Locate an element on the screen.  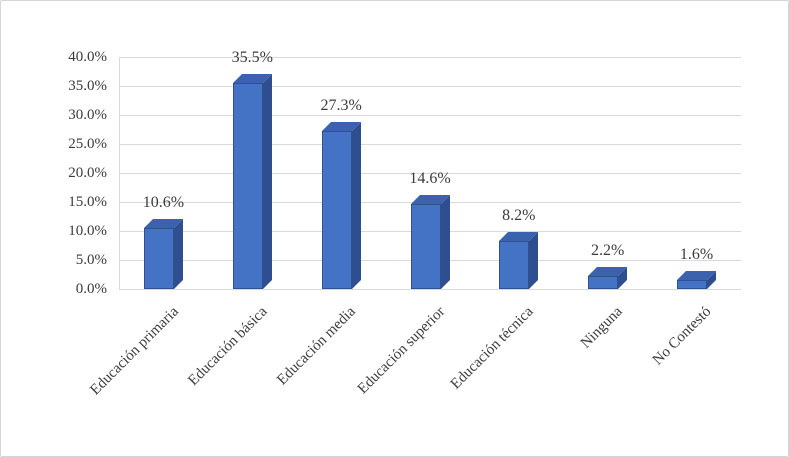
bar-value-label: 8.2% is located at coordinates (519, 216).